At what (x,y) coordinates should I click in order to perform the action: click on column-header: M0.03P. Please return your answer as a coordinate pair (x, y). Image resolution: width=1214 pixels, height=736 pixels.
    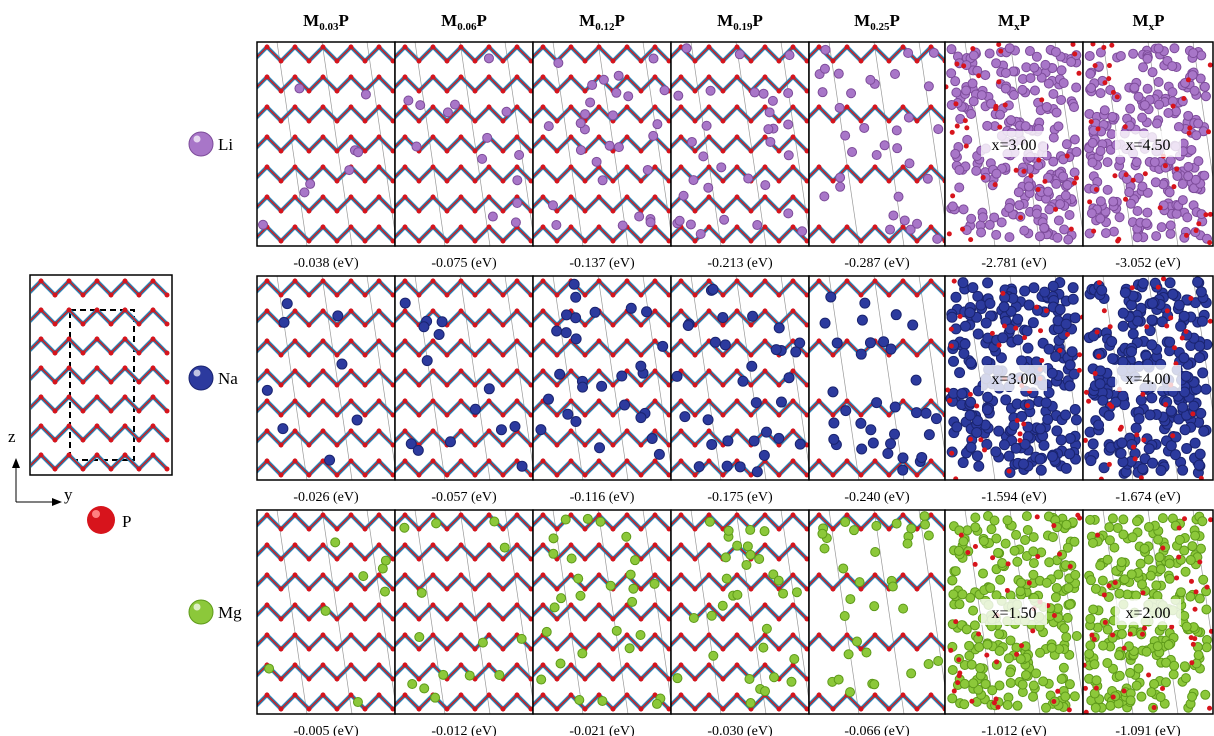
    Looking at the image, I should click on (326, 22).